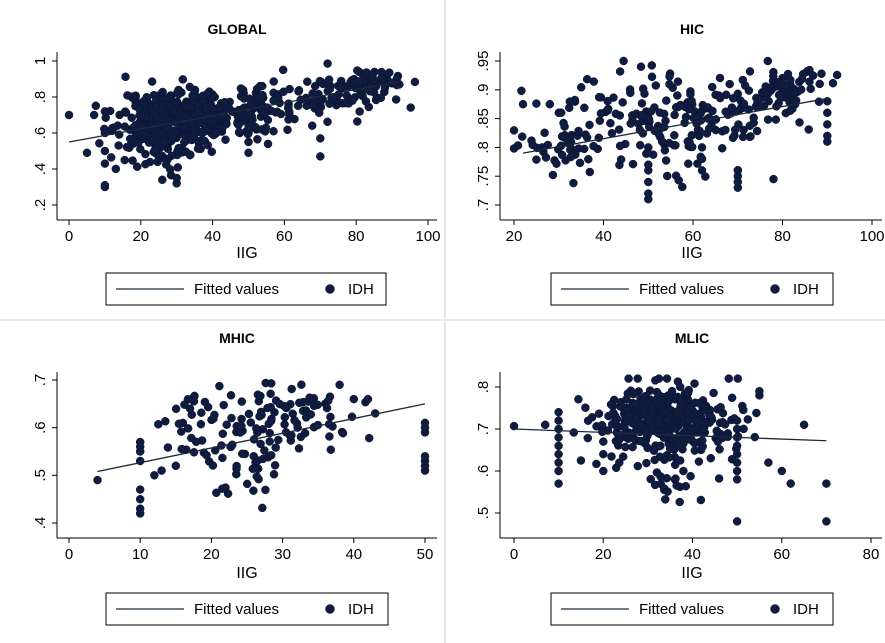 The image size is (885, 643). I want to click on y-tick-label: .4, so click(40, 169).